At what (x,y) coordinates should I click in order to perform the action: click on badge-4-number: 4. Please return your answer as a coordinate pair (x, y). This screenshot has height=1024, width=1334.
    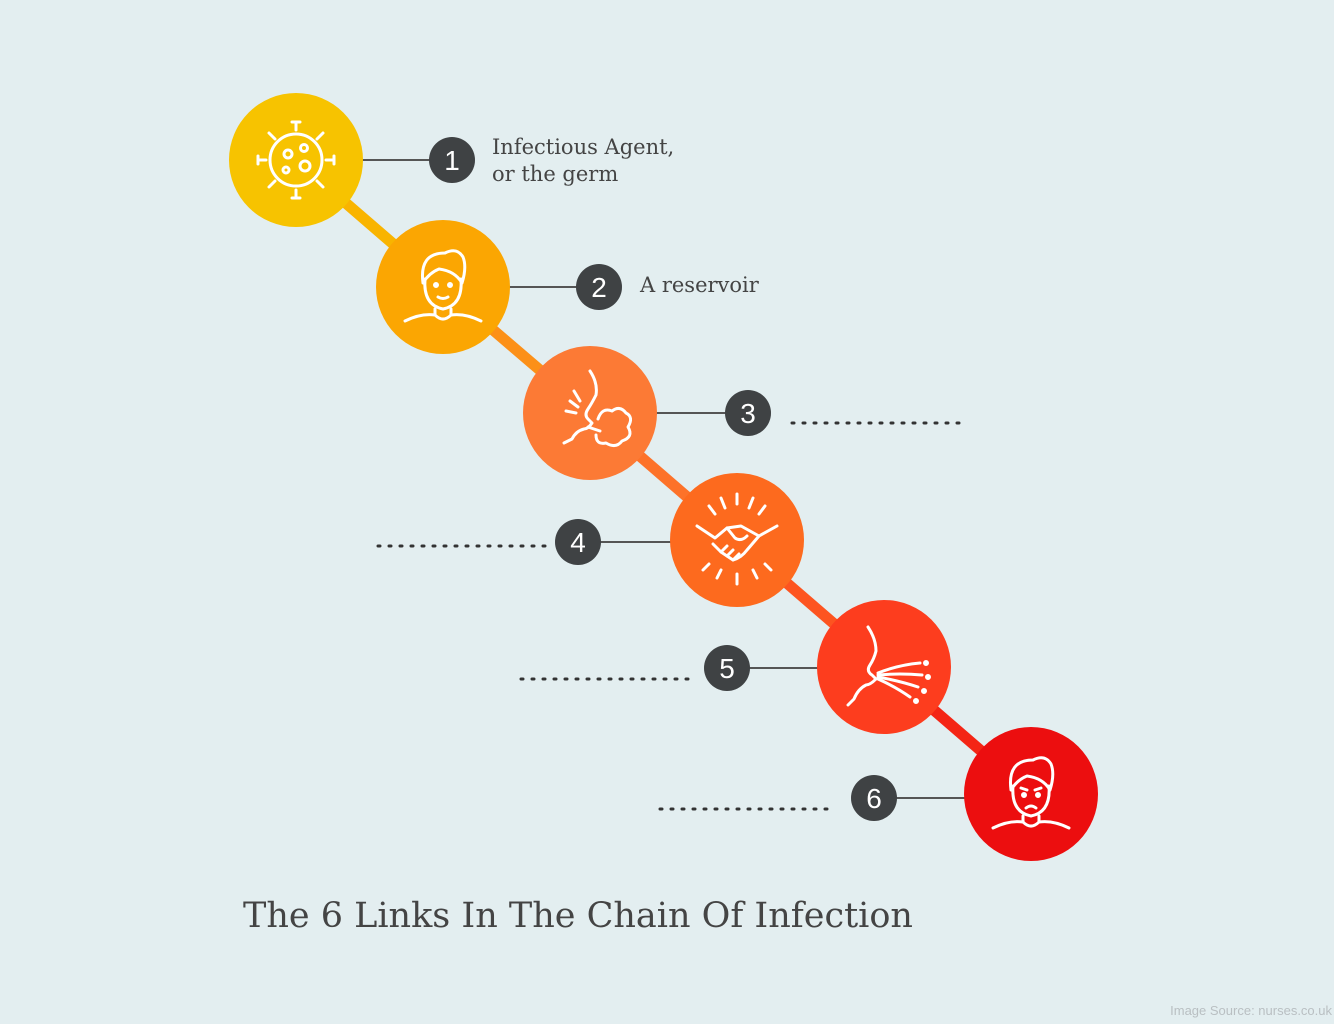
    Looking at the image, I should click on (578, 542).